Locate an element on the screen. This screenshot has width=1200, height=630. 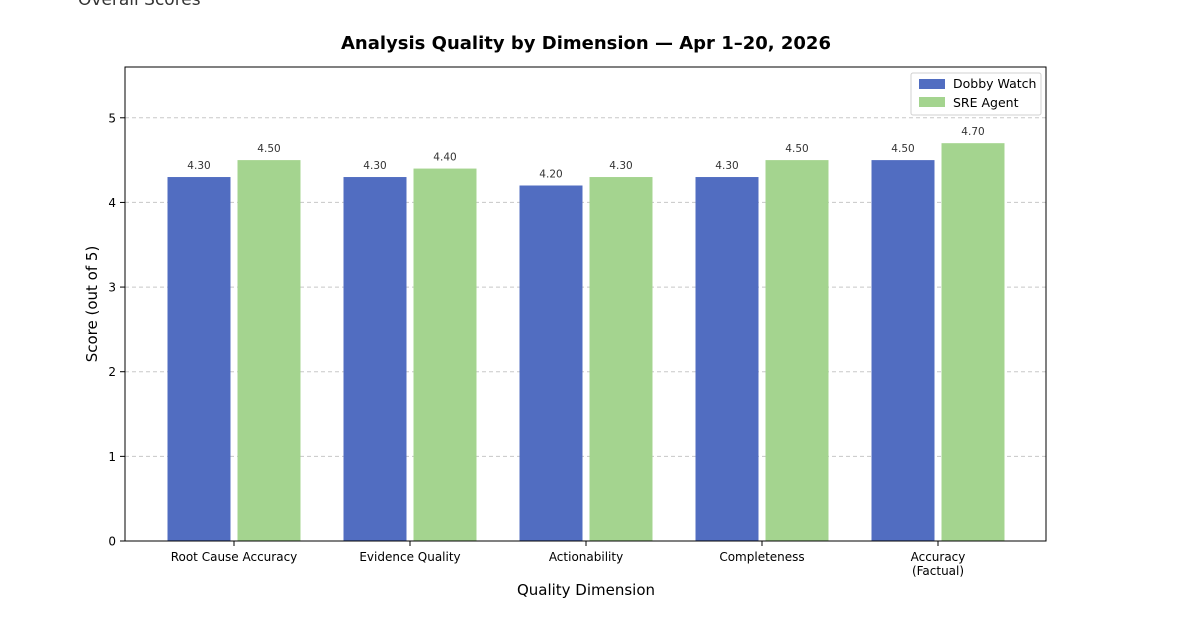
legend-label-dobby-watch: Dobby Watch is located at coordinates (994, 83).